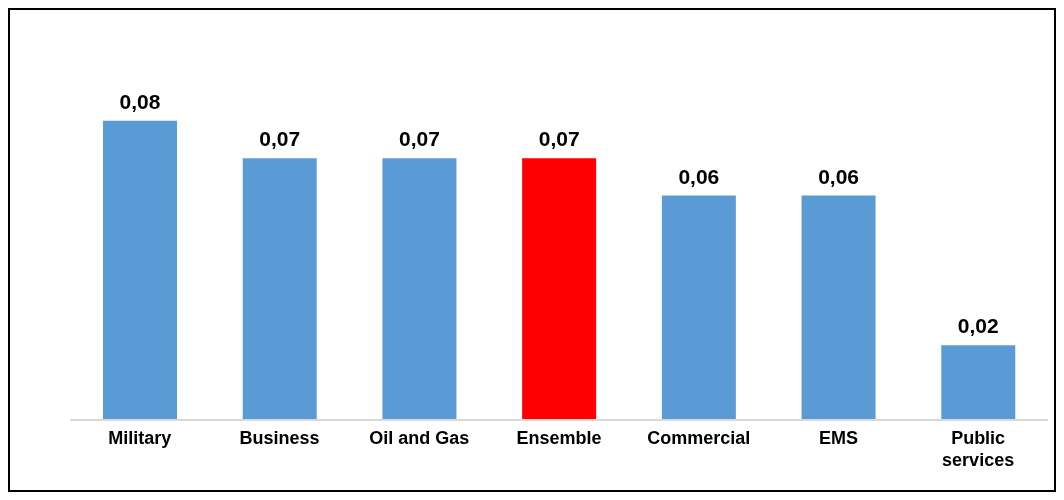  Describe the element at coordinates (140, 101) in the screenshot. I see `data-label: 0,08` at that location.